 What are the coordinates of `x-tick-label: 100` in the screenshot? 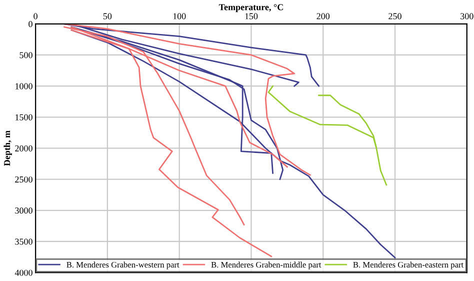 It's located at (179, 16).